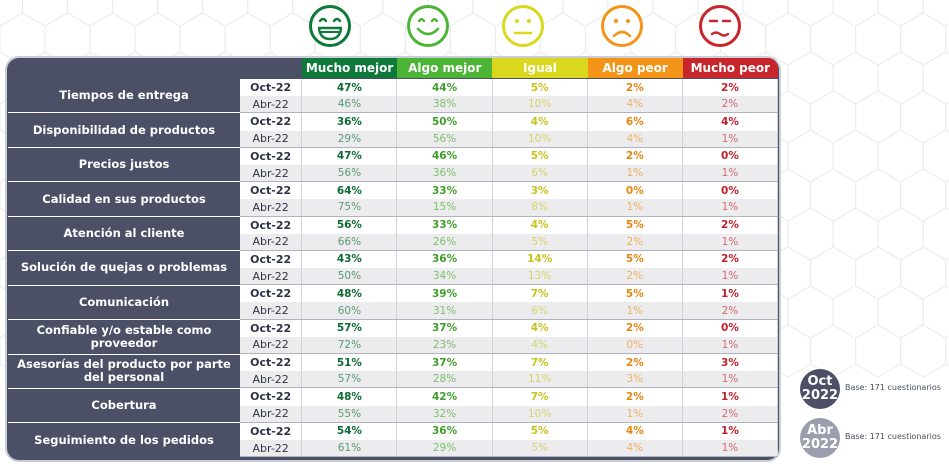  Describe the element at coordinates (509, 225) in the screenshot. I see `table-row: Oct-22 56% 33% 4% 5% 2%` at that location.